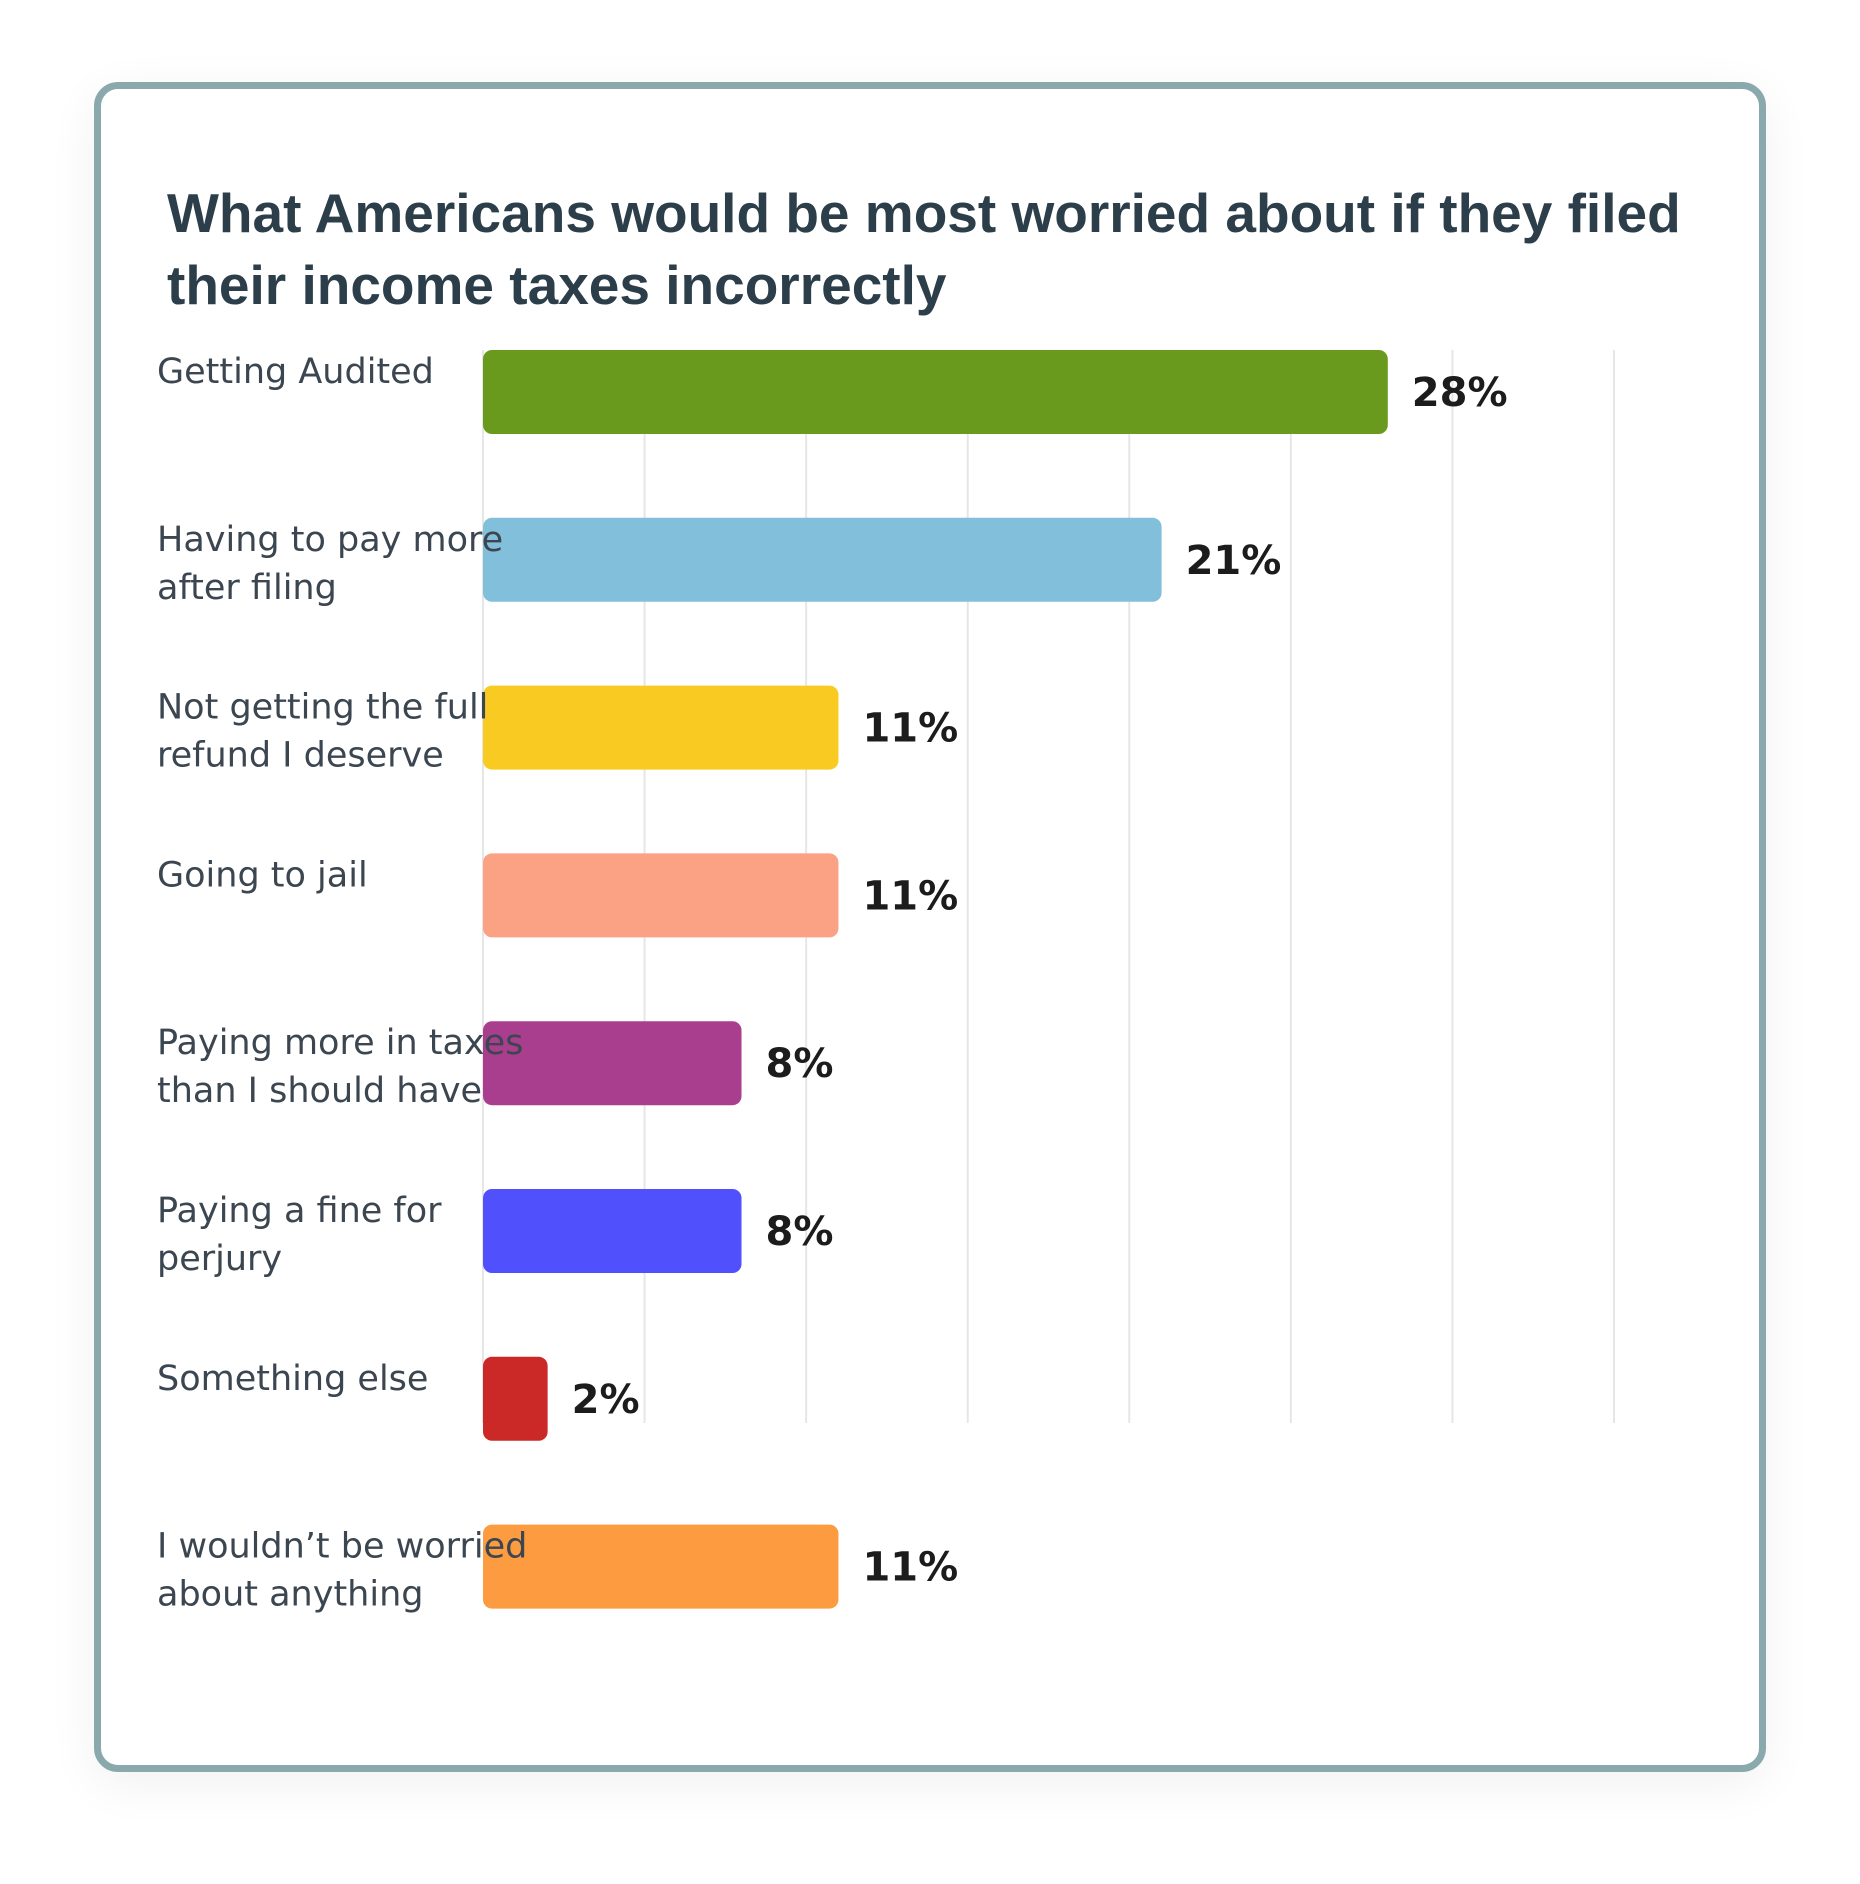  What do you see at coordinates (292, 1379) in the screenshot?
I see `category-label-6: Something else` at bounding box center [292, 1379].